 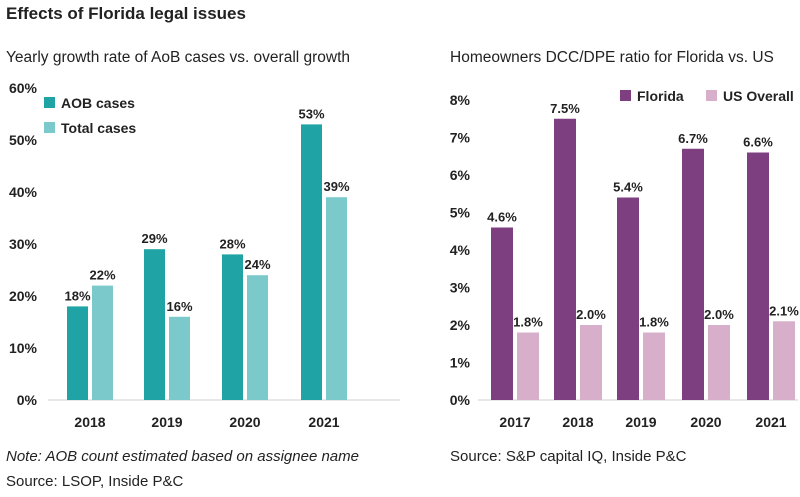 What do you see at coordinates (154, 324) in the screenshot?
I see `bar-aob-cases-2019` at bounding box center [154, 324].